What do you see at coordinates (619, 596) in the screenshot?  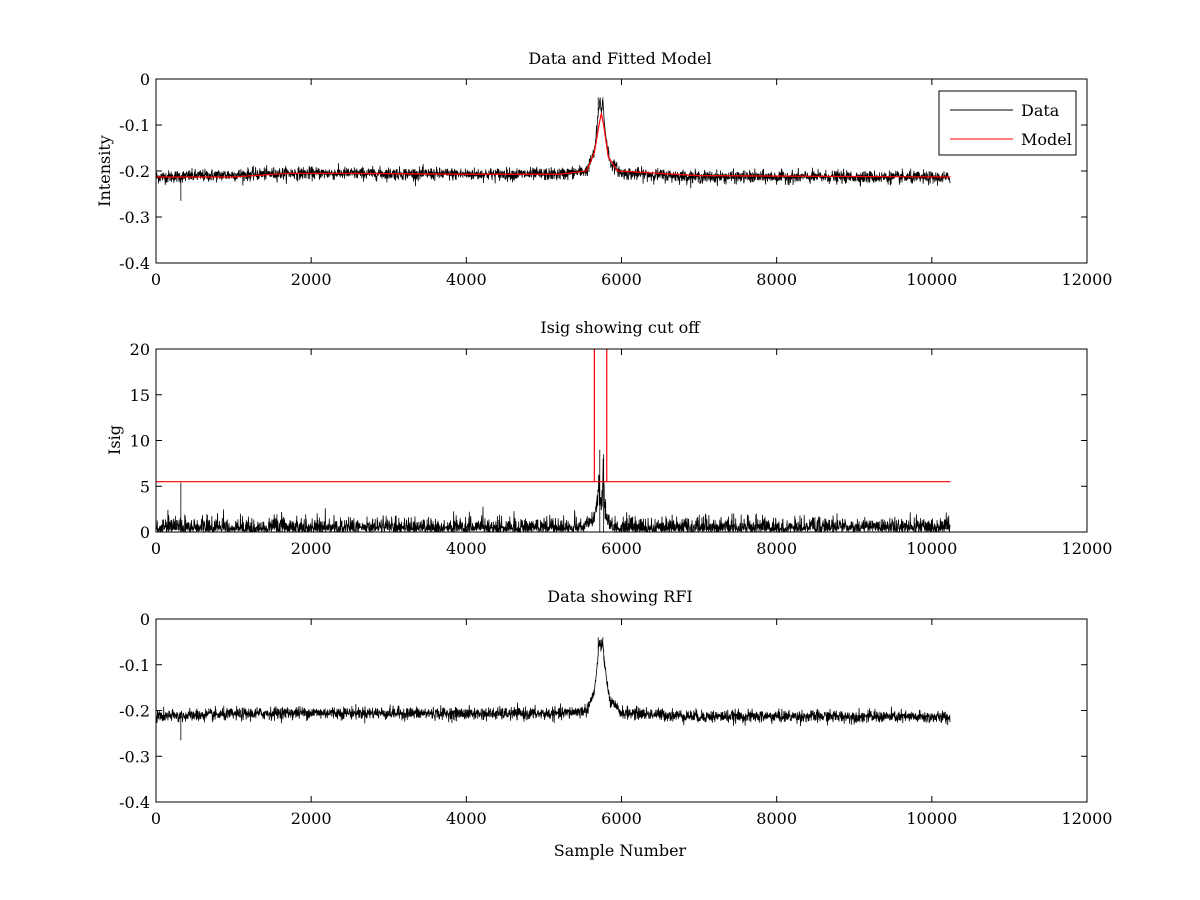 I see `chart-title: Data showing RFI` at bounding box center [619, 596].